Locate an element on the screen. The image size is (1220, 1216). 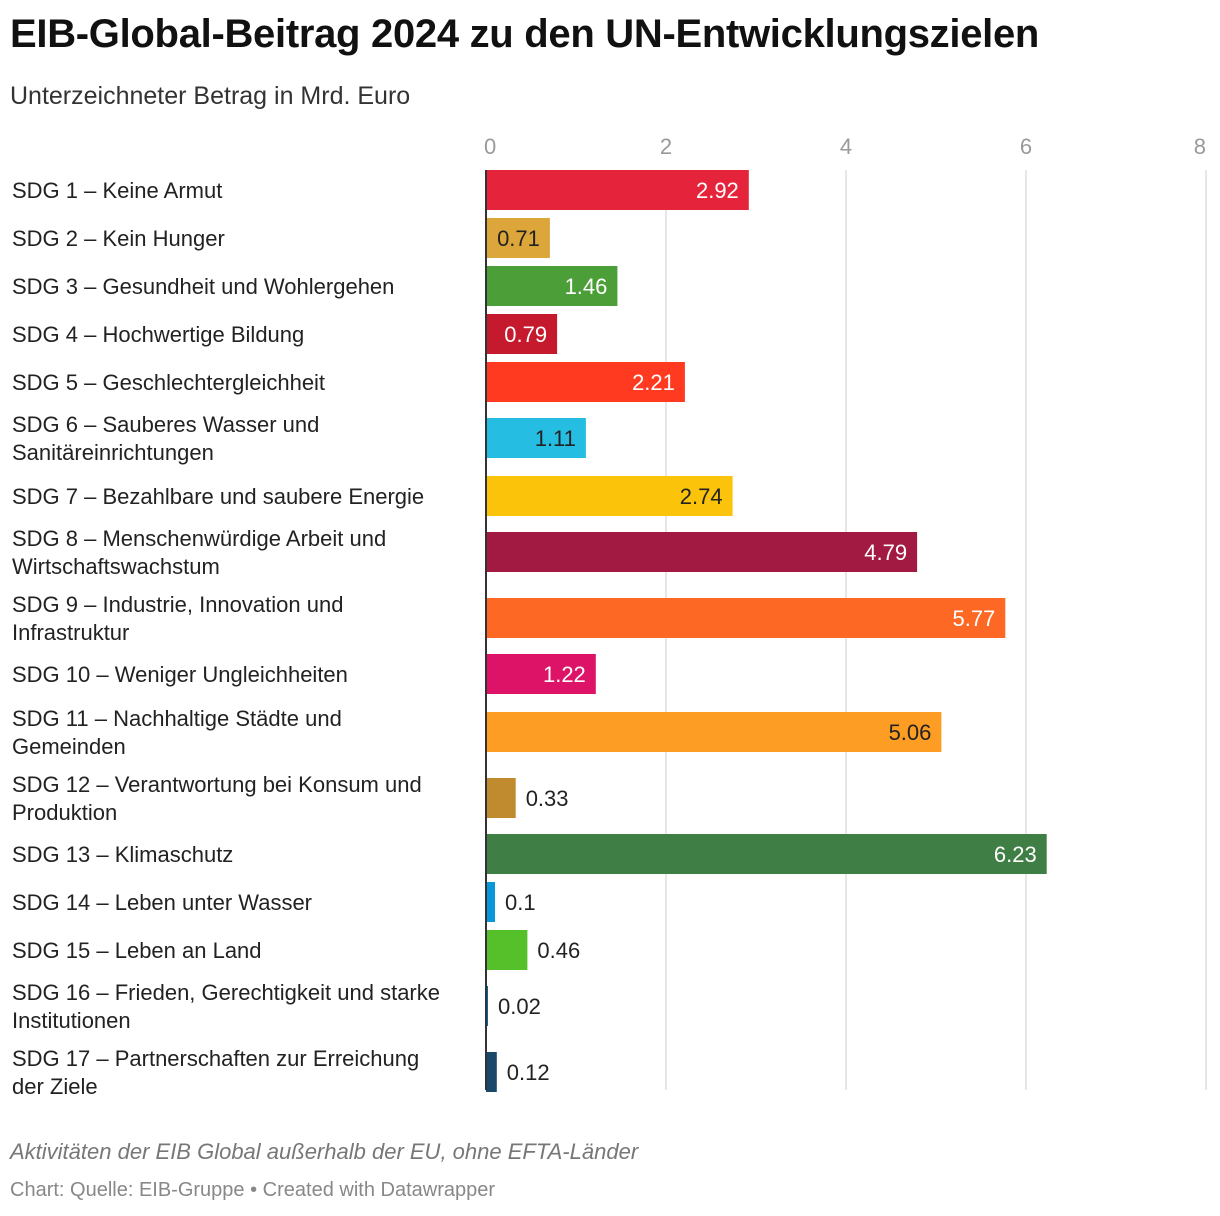
value-label: 0.33 is located at coordinates (547, 798).